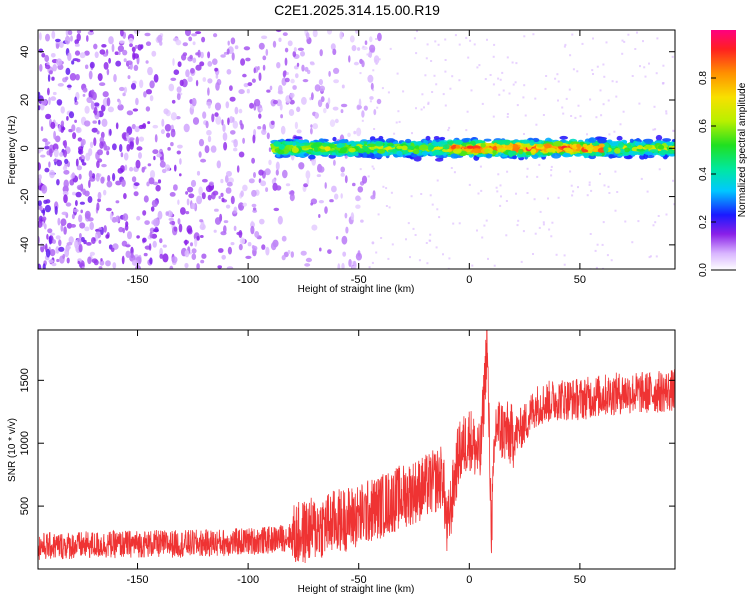 The image size is (750, 600). Describe the element at coordinates (138, 580) in the screenshot. I see `snr-x-tick-label: -150` at that location.